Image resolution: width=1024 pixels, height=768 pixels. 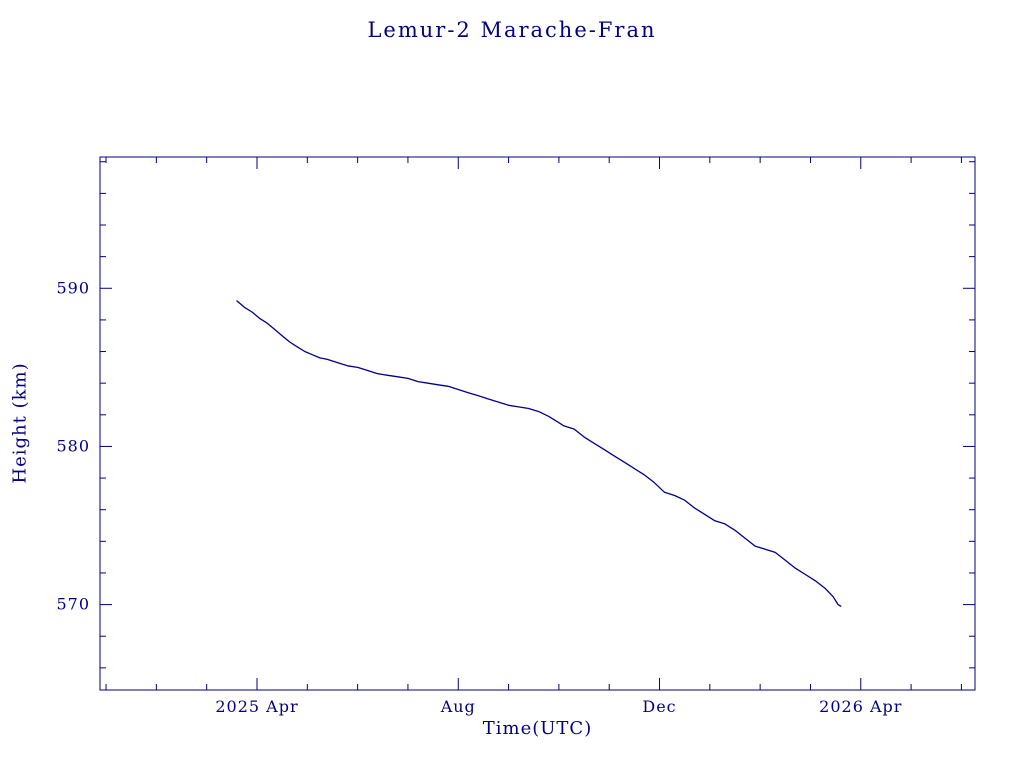 What do you see at coordinates (256, 706) in the screenshot?
I see `x-tick-label: 2025 Apr` at bounding box center [256, 706].